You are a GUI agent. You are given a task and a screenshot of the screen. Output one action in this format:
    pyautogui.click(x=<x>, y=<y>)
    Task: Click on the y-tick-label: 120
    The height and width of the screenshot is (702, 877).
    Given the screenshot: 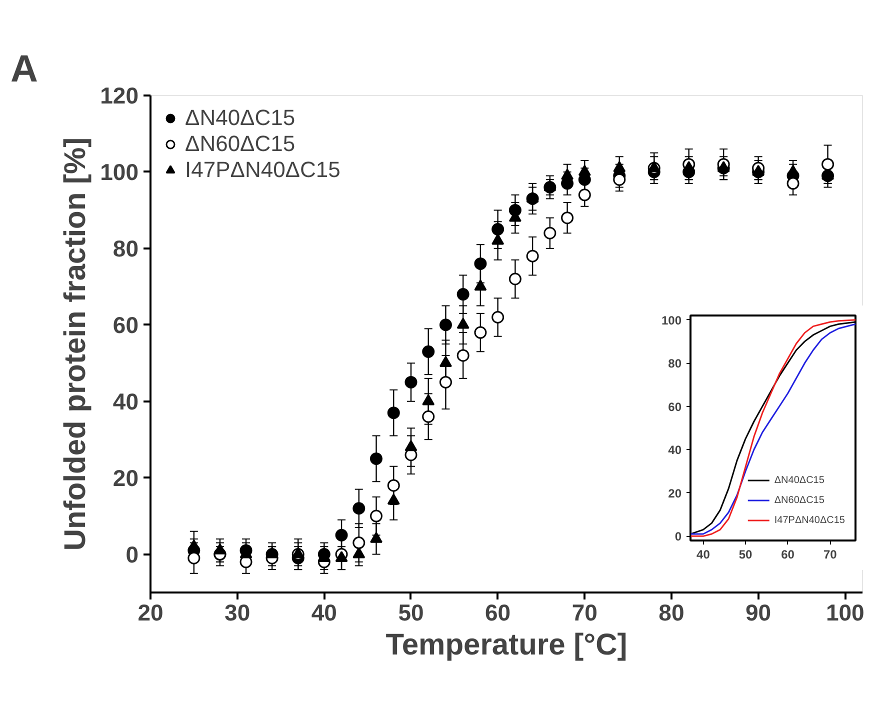 What is the action you would take?
    pyautogui.click(x=119, y=95)
    